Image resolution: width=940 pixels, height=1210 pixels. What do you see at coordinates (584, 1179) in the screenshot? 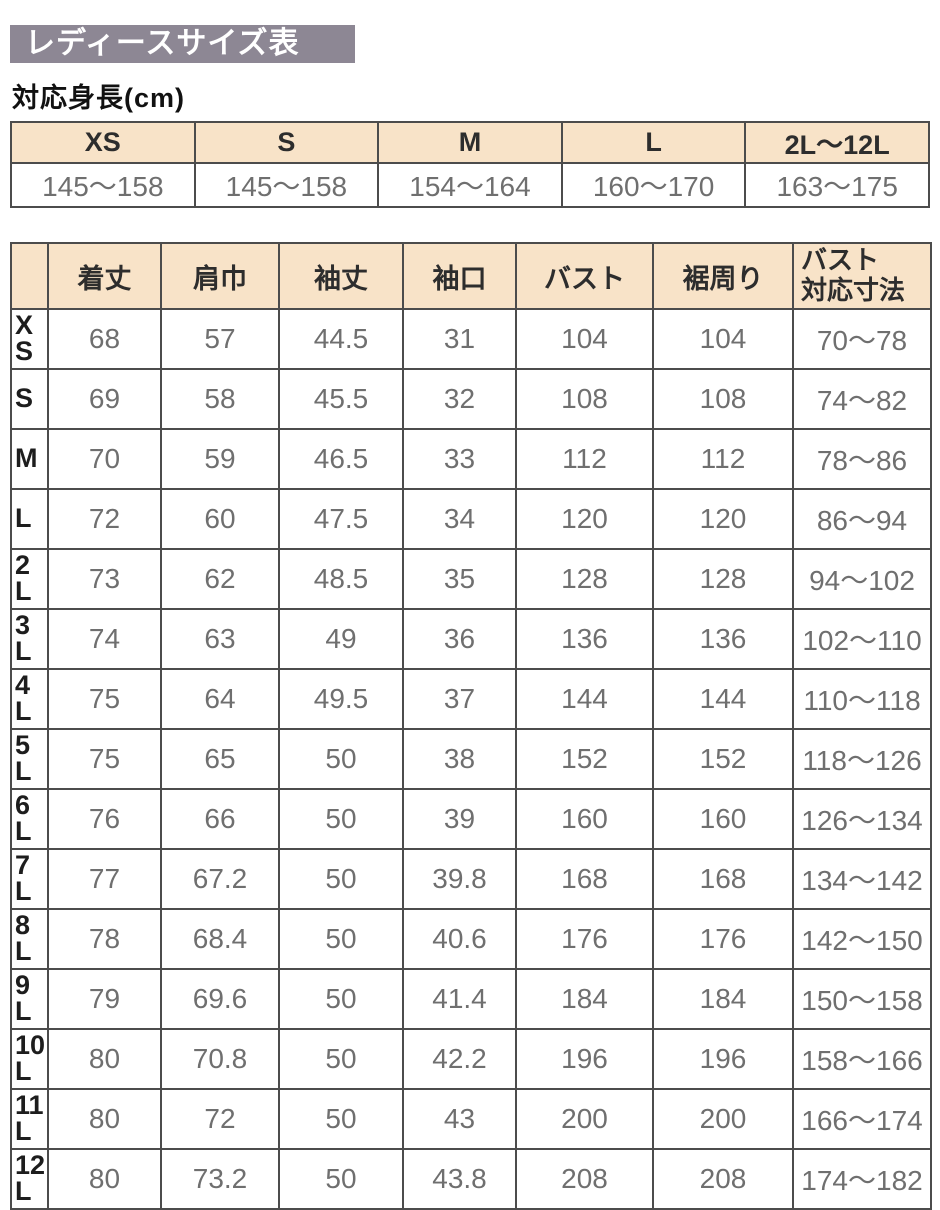
I see `size-cell: 208` at bounding box center [584, 1179].